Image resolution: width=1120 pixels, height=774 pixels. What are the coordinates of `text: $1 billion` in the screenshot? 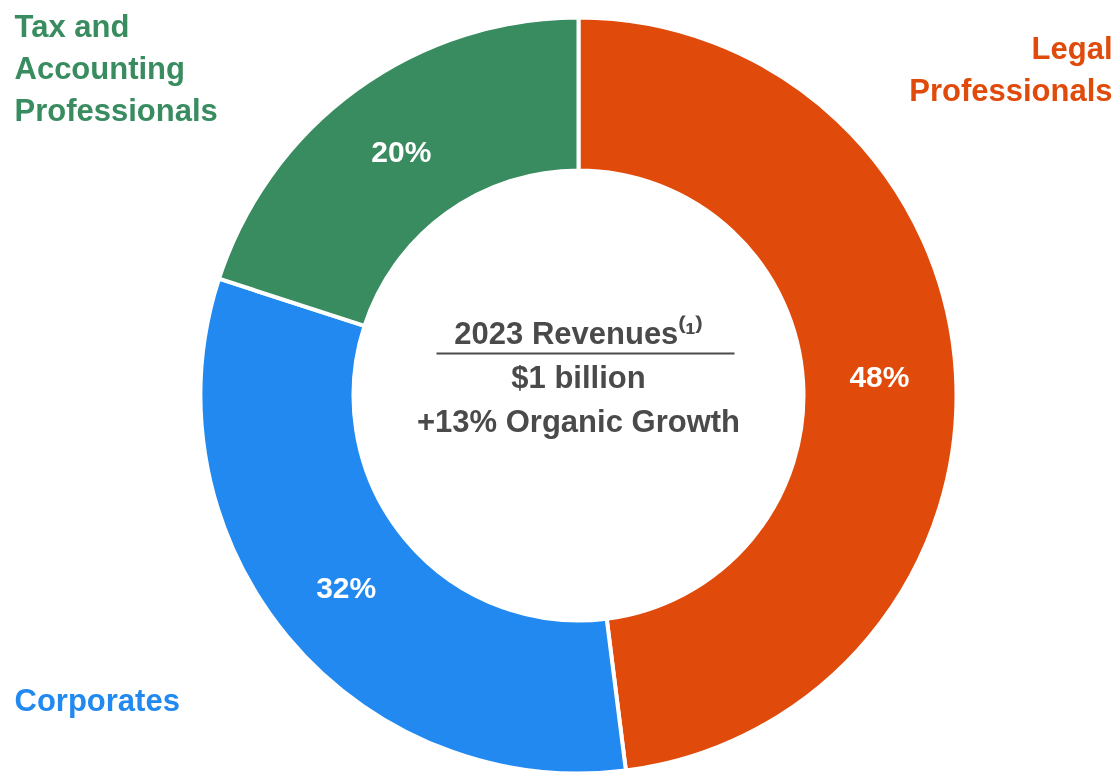 It's located at (578, 377).